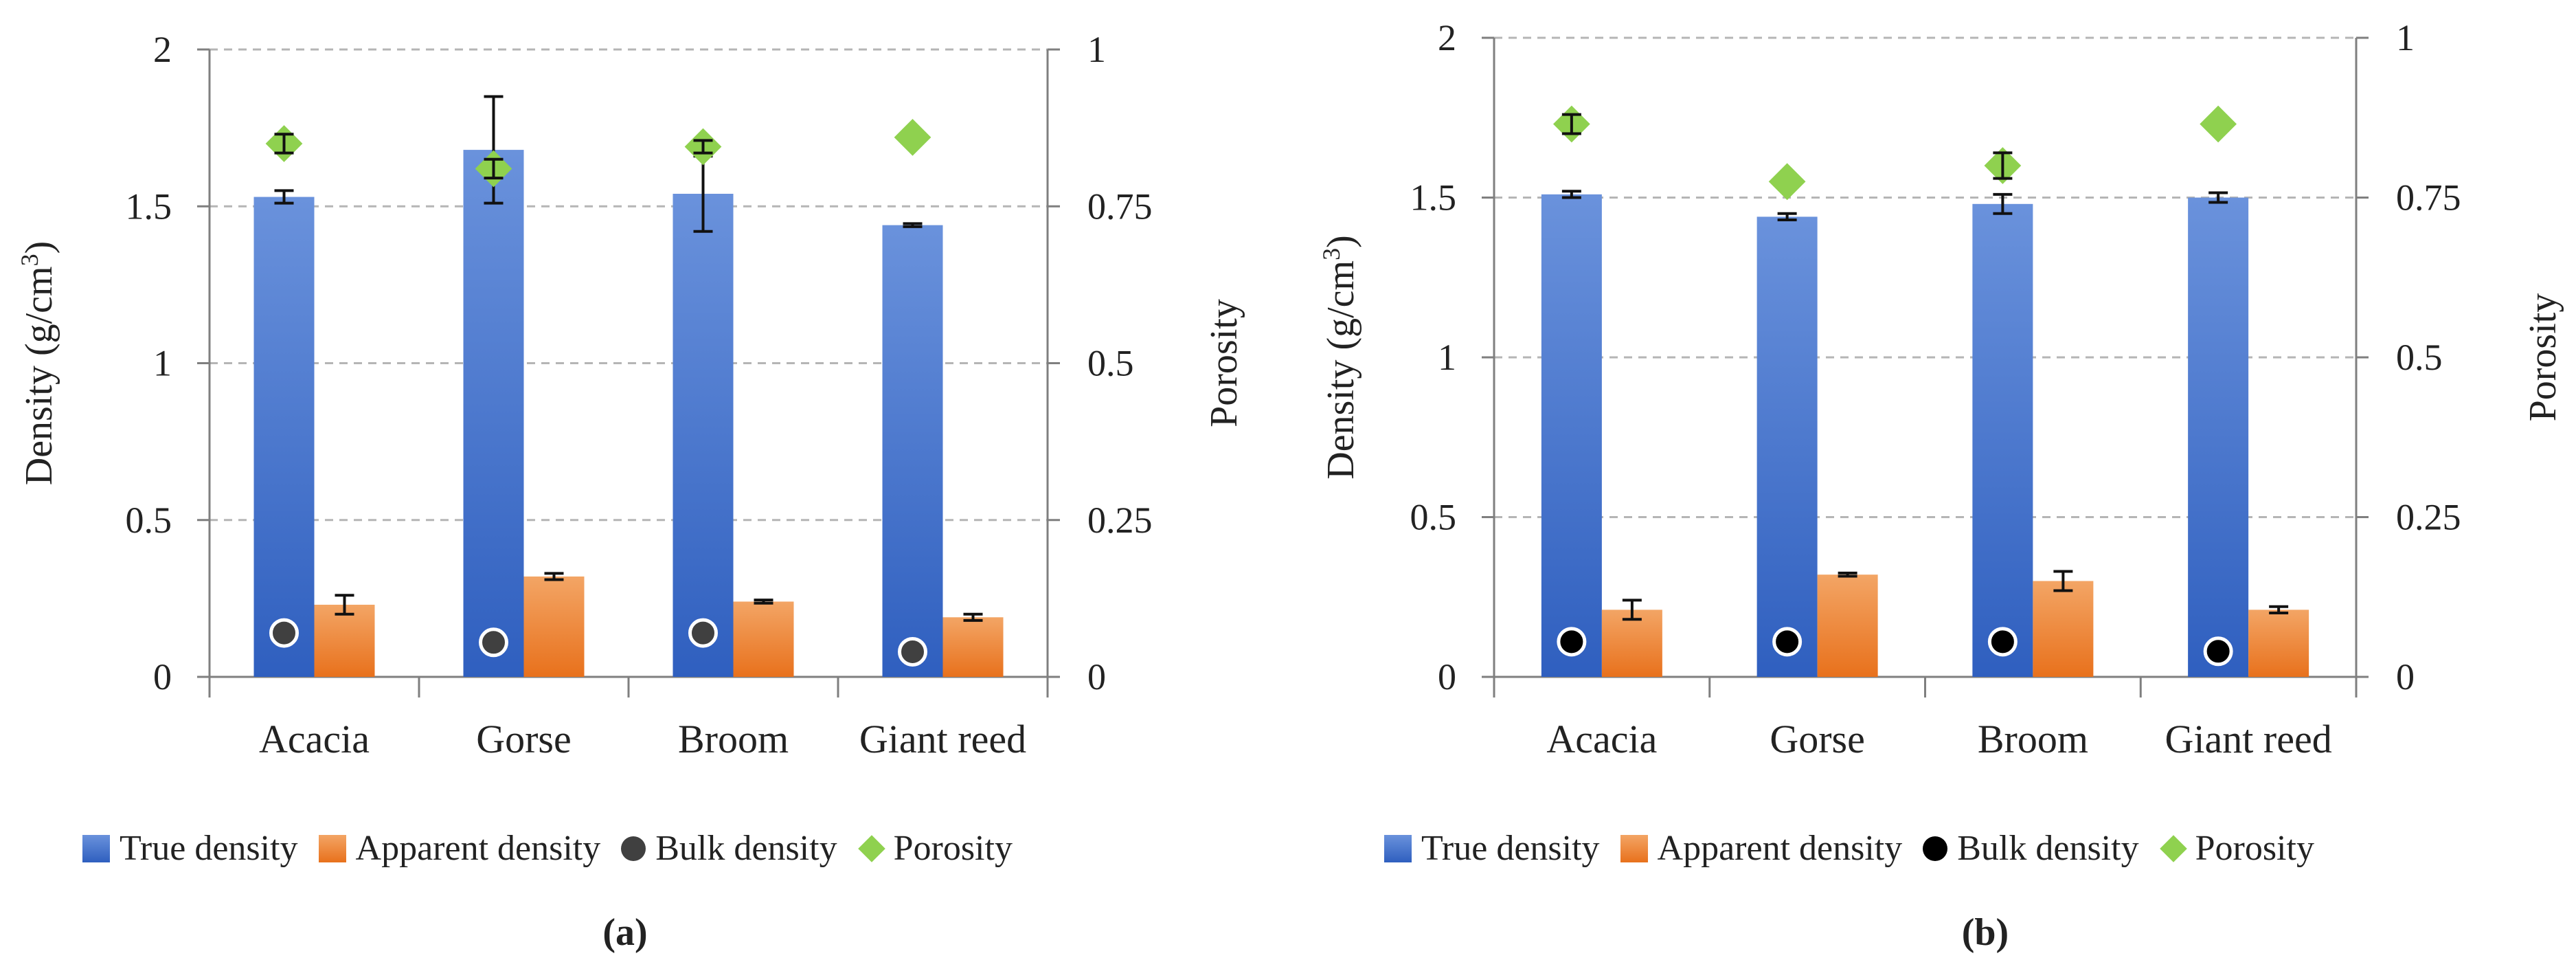 The height and width of the screenshot is (960, 2576). What do you see at coordinates (2428, 517) in the screenshot?
I see `y2-tick-label: 0.25` at bounding box center [2428, 517].